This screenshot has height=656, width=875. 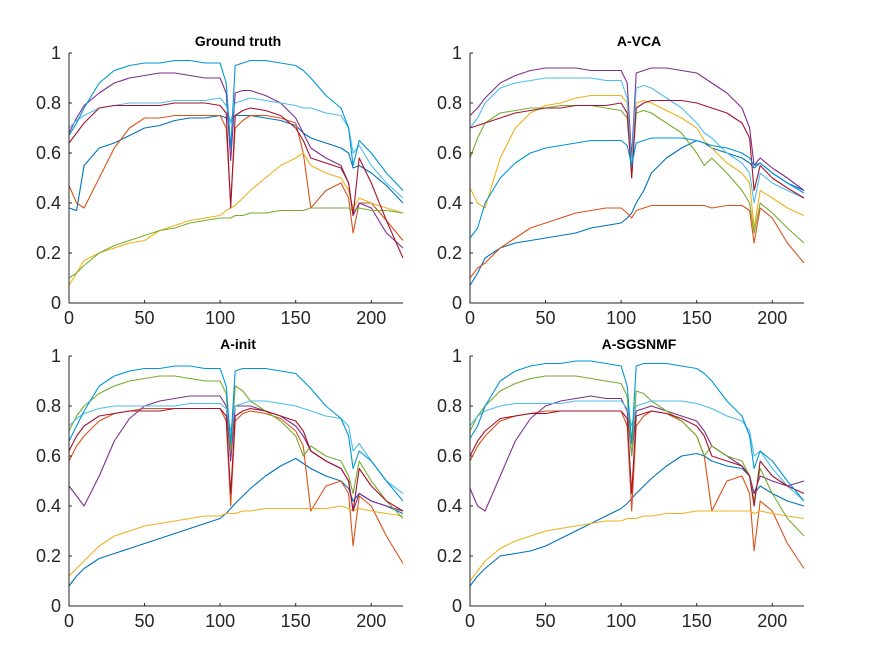 What do you see at coordinates (639, 41) in the screenshot?
I see `panel-title: A-VCA` at bounding box center [639, 41].